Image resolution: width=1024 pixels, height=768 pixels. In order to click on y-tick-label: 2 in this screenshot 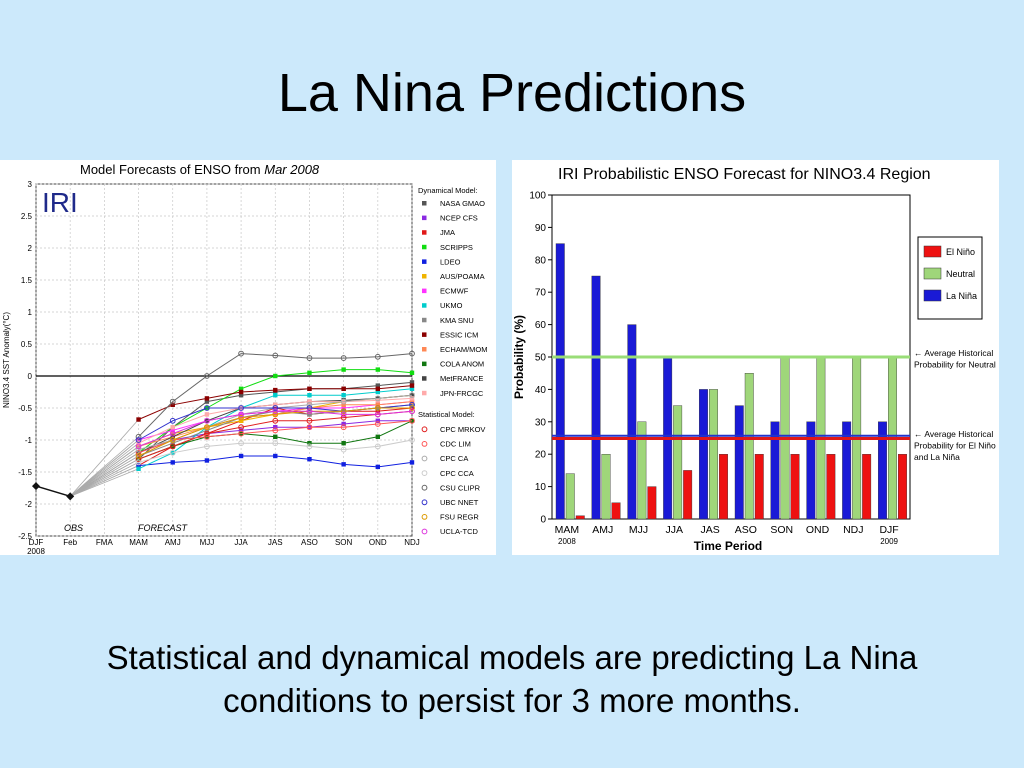, I will do `click(30, 248)`.